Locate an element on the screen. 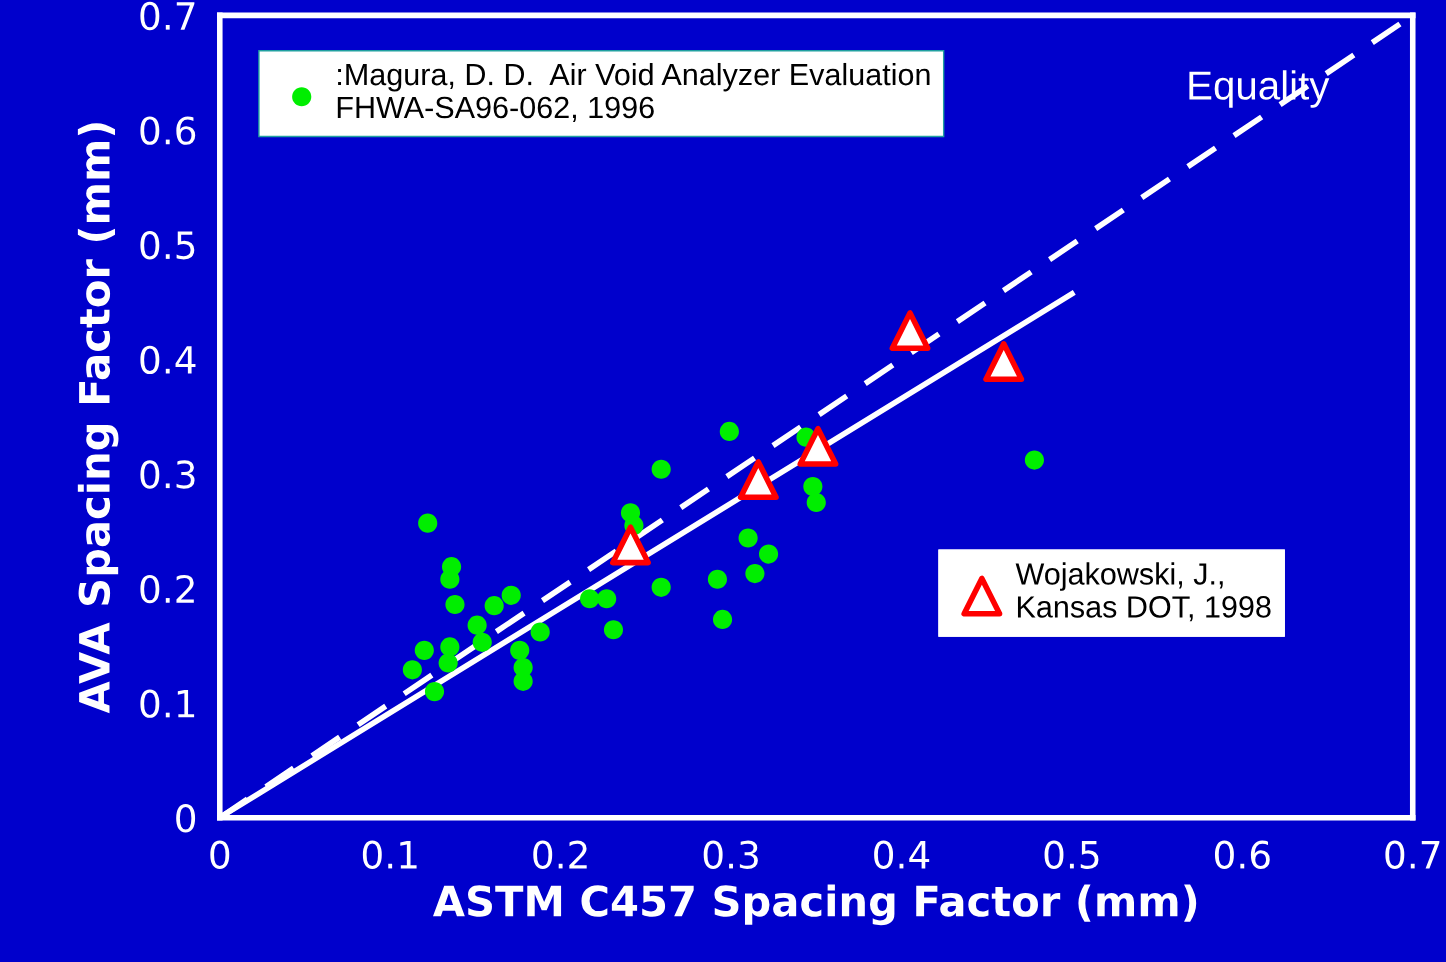 The height and width of the screenshot is (962, 1446). y-tick-label: 0.7 is located at coordinates (167, 16).